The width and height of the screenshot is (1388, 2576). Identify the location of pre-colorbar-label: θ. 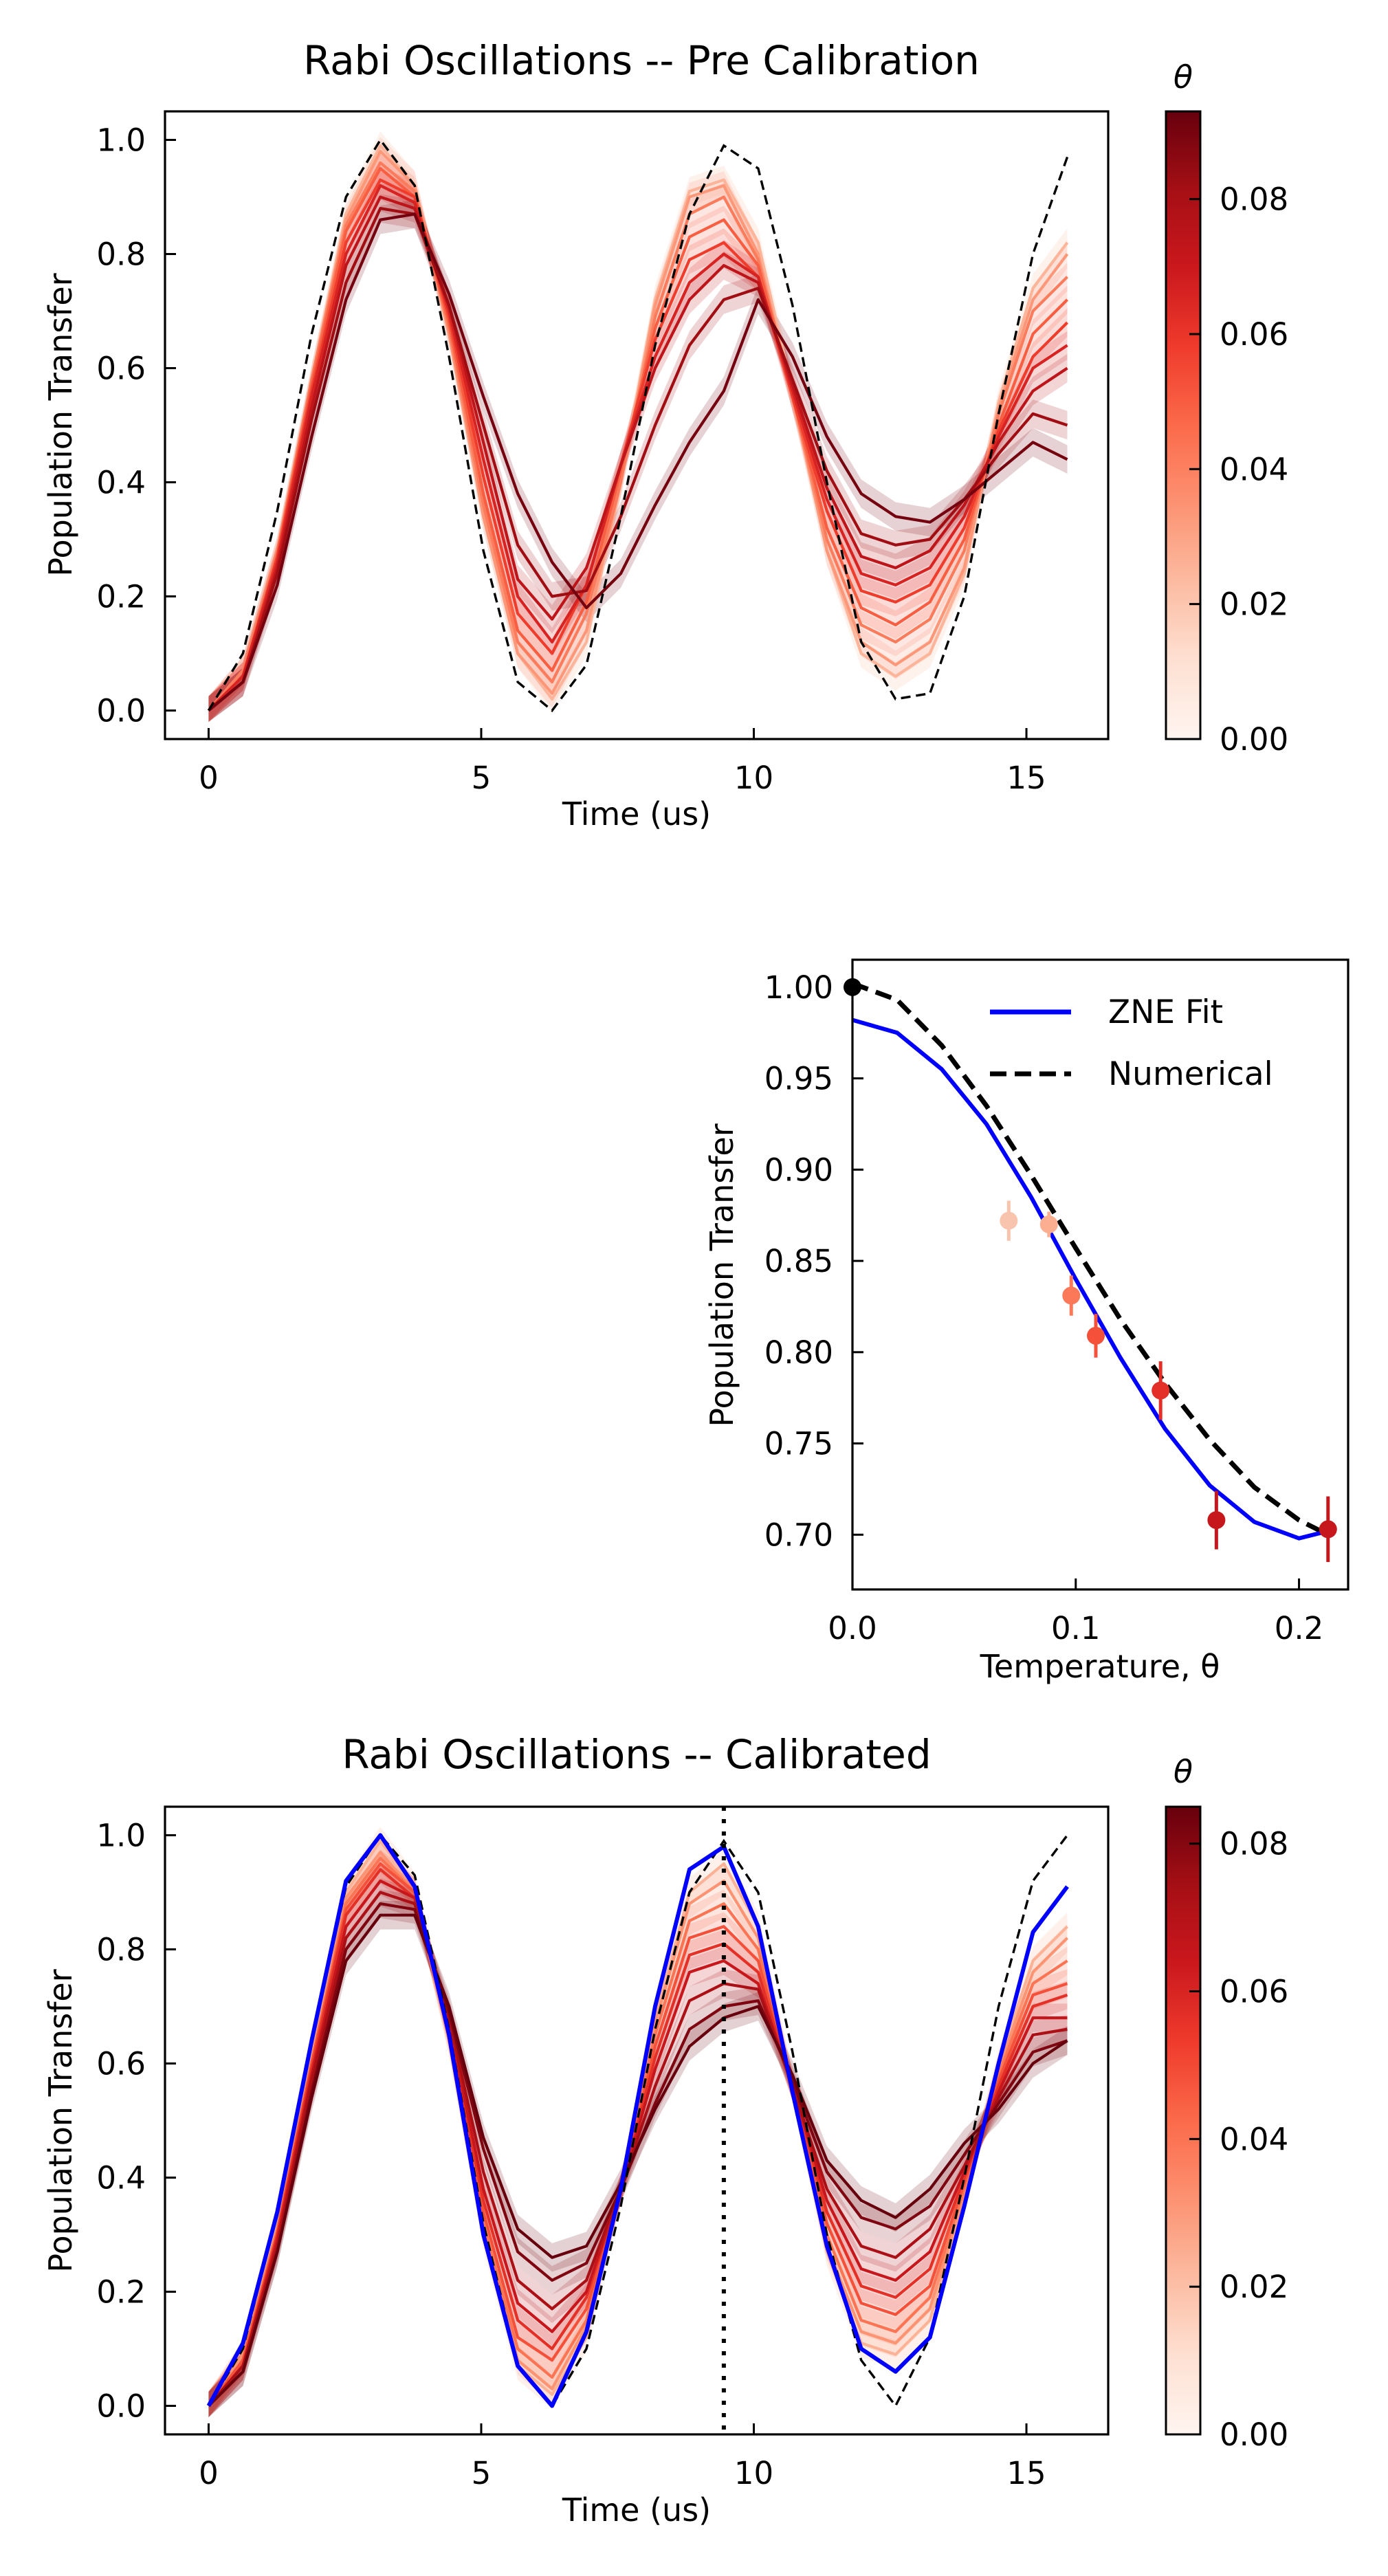
(1183, 77).